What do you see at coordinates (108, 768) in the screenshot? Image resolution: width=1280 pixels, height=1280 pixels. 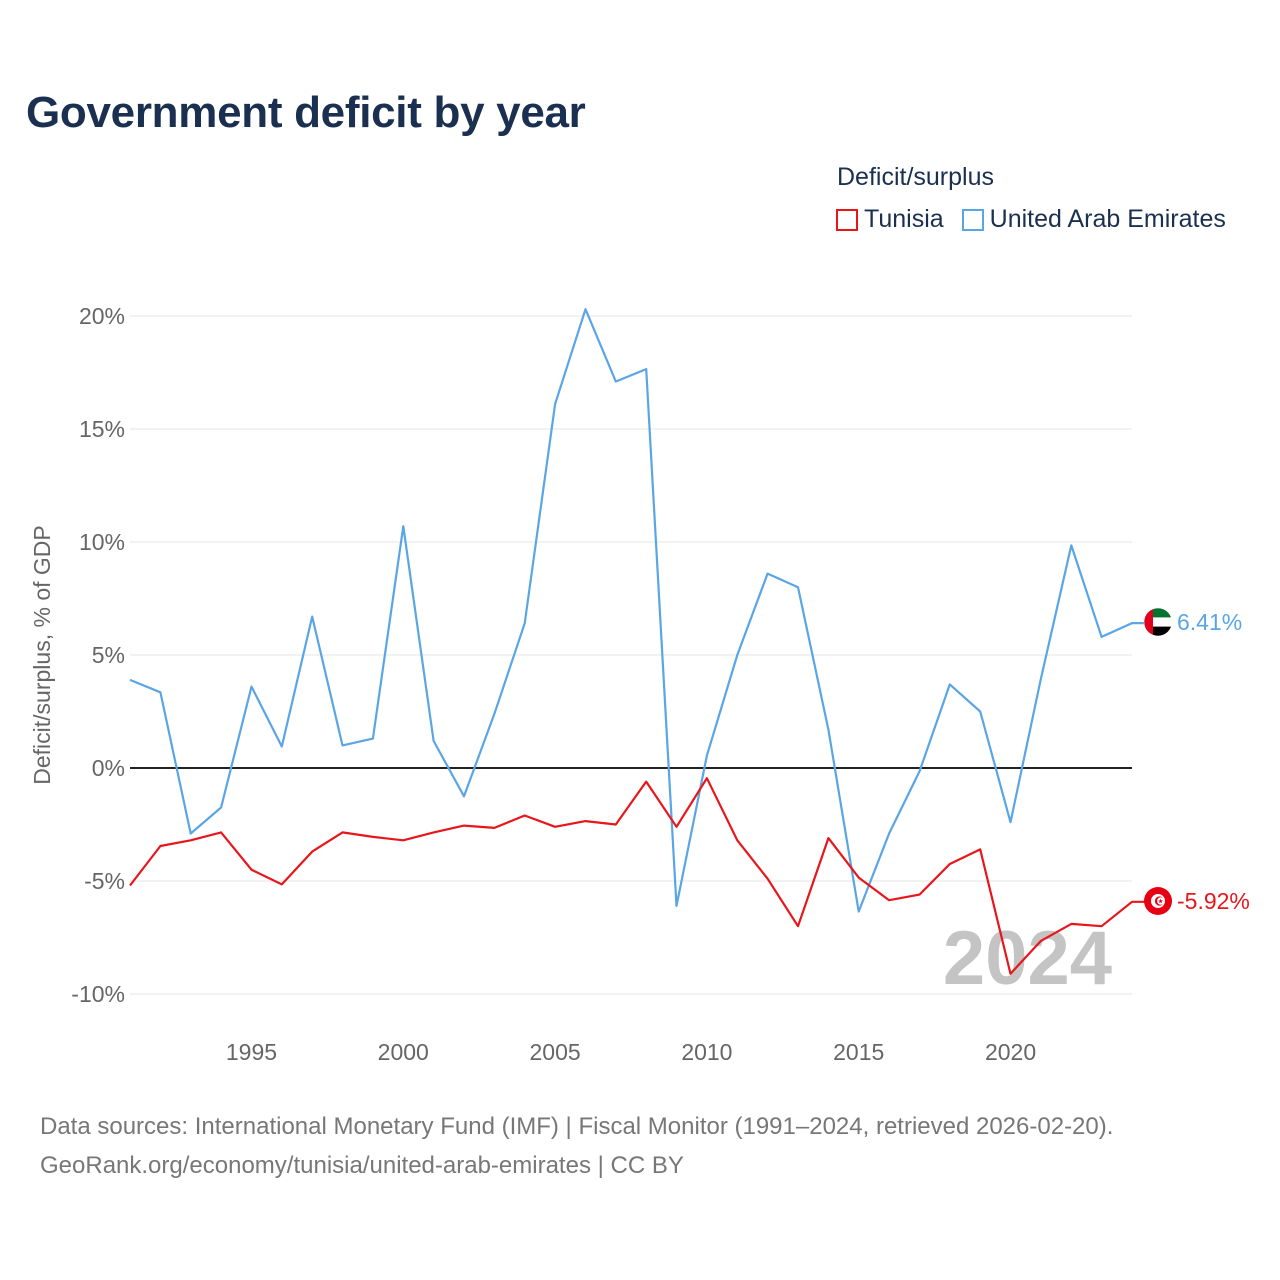 I see `y-tick-label: 0%` at bounding box center [108, 768].